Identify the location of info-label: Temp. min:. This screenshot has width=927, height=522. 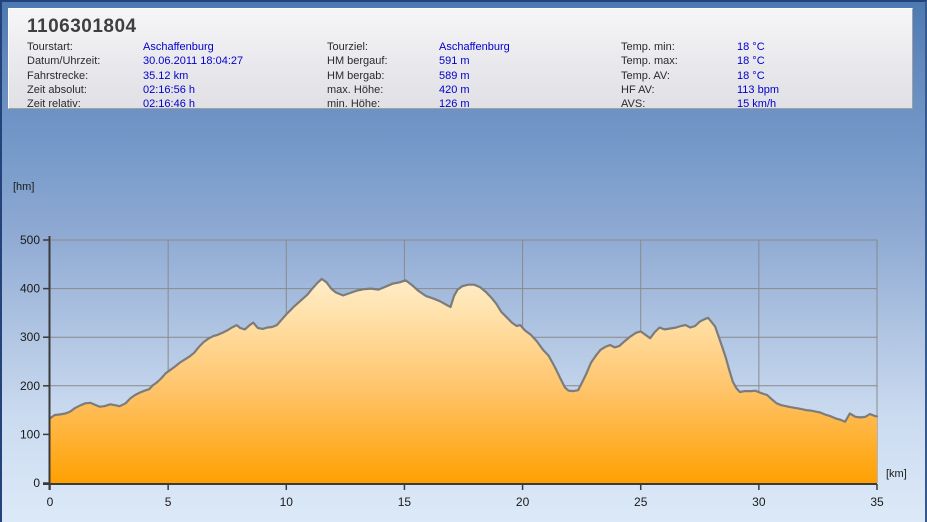
(648, 47).